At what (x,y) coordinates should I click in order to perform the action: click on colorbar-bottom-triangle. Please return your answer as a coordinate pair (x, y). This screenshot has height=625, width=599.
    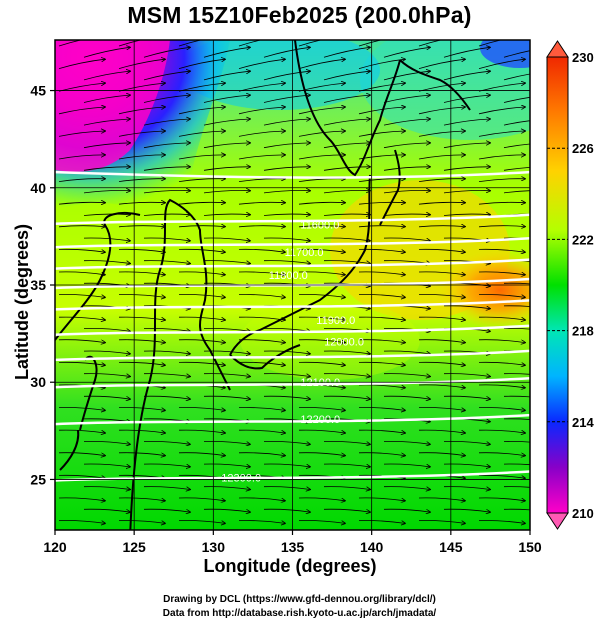
    Looking at the image, I should click on (557, 521).